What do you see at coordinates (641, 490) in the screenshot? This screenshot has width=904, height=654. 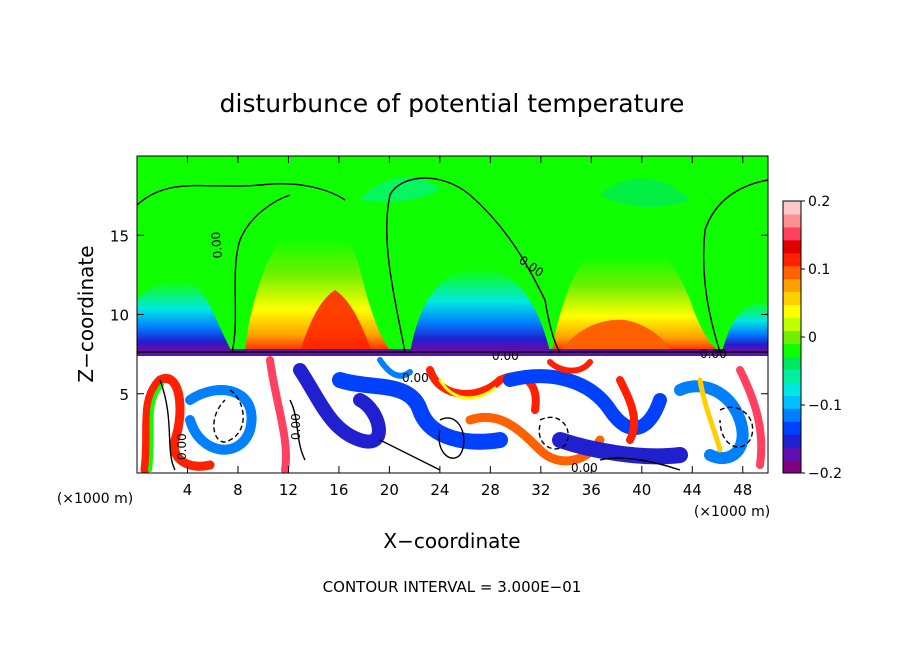 I see `x-tick-label: 40` at bounding box center [641, 490].